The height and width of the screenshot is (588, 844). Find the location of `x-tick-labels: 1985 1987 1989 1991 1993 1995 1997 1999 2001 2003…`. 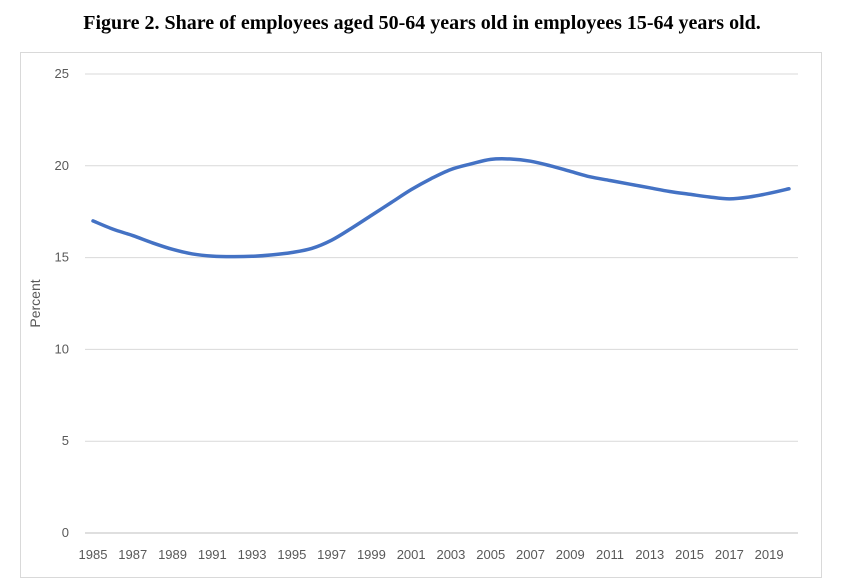

x-tick-labels: 1985 1987 1989 1991 1993 1995 1997 1999 2001 2003… is located at coordinates (431, 554).